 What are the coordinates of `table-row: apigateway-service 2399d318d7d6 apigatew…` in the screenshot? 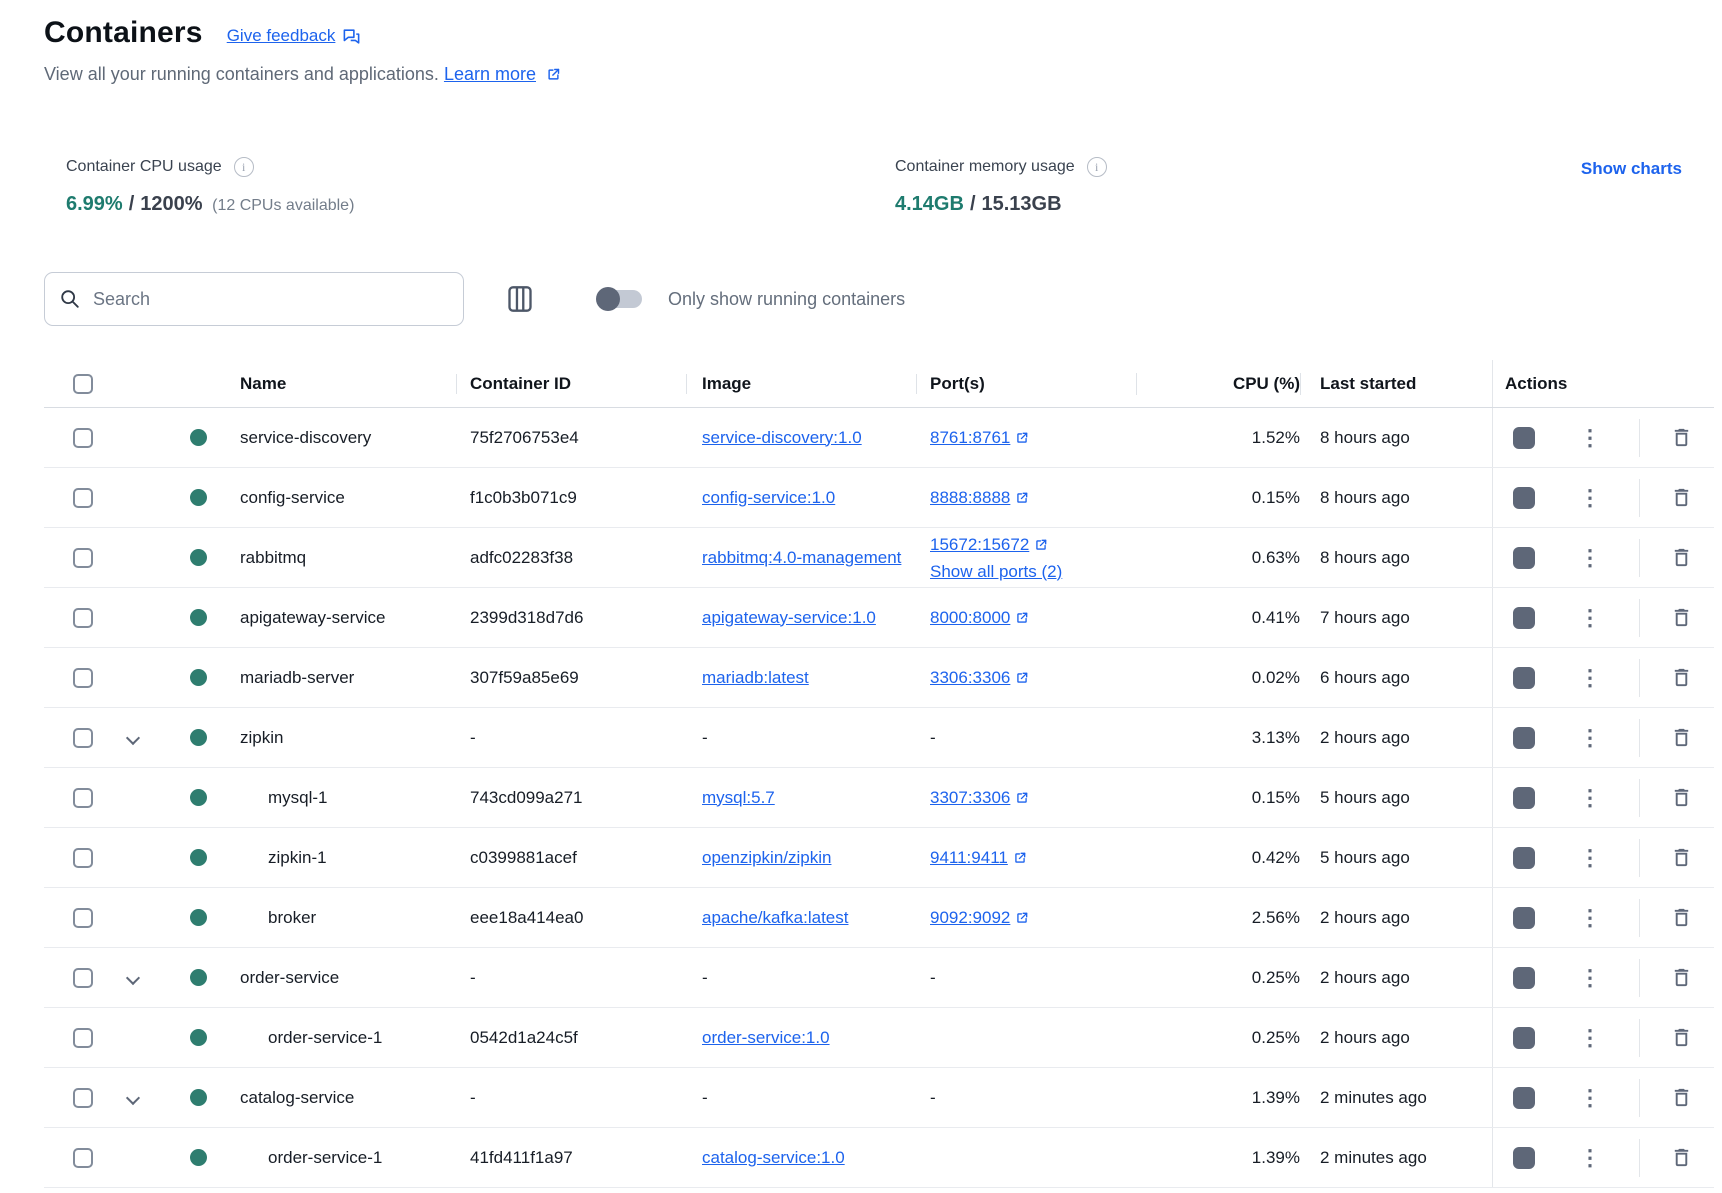 It's located at (879, 618).